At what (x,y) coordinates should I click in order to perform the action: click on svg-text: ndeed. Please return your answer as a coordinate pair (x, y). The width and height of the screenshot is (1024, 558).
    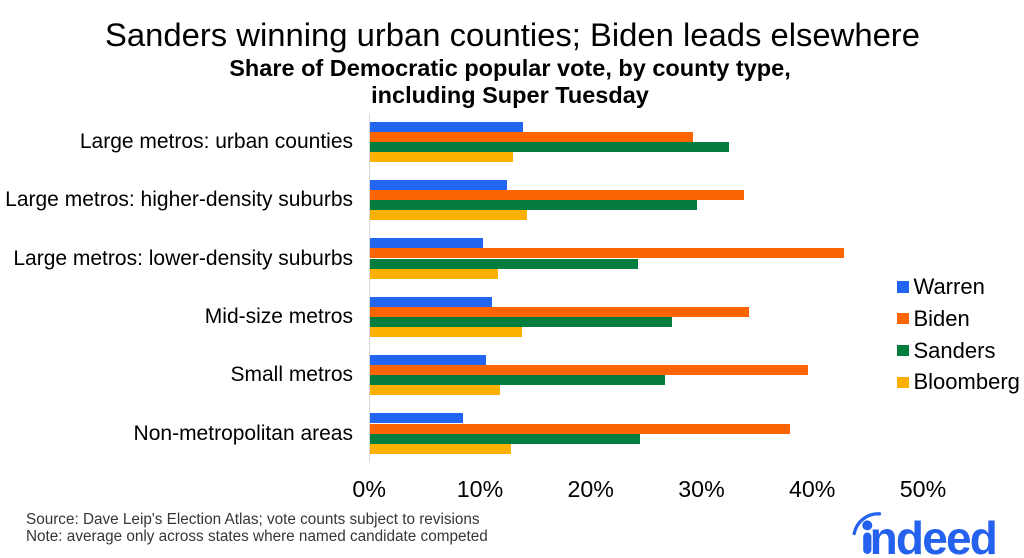
    Looking at the image, I should click on (933, 535).